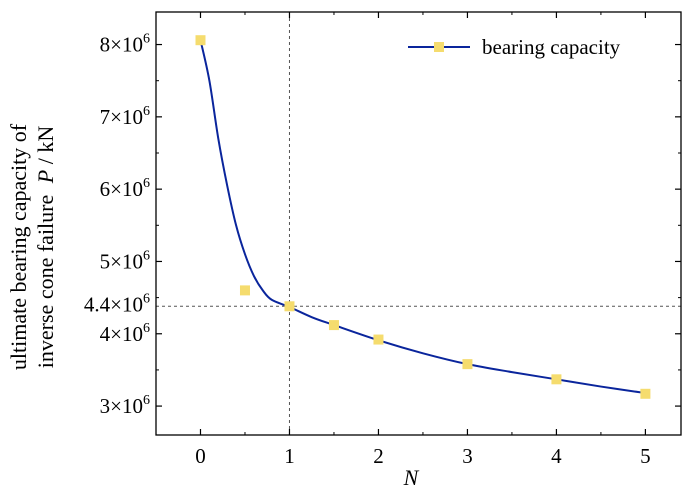 Image resolution: width=700 pixels, height=493 pixels. Describe the element at coordinates (121, 406) in the screenshot. I see `y-tick-label-mantissa: 3×10` at that location.